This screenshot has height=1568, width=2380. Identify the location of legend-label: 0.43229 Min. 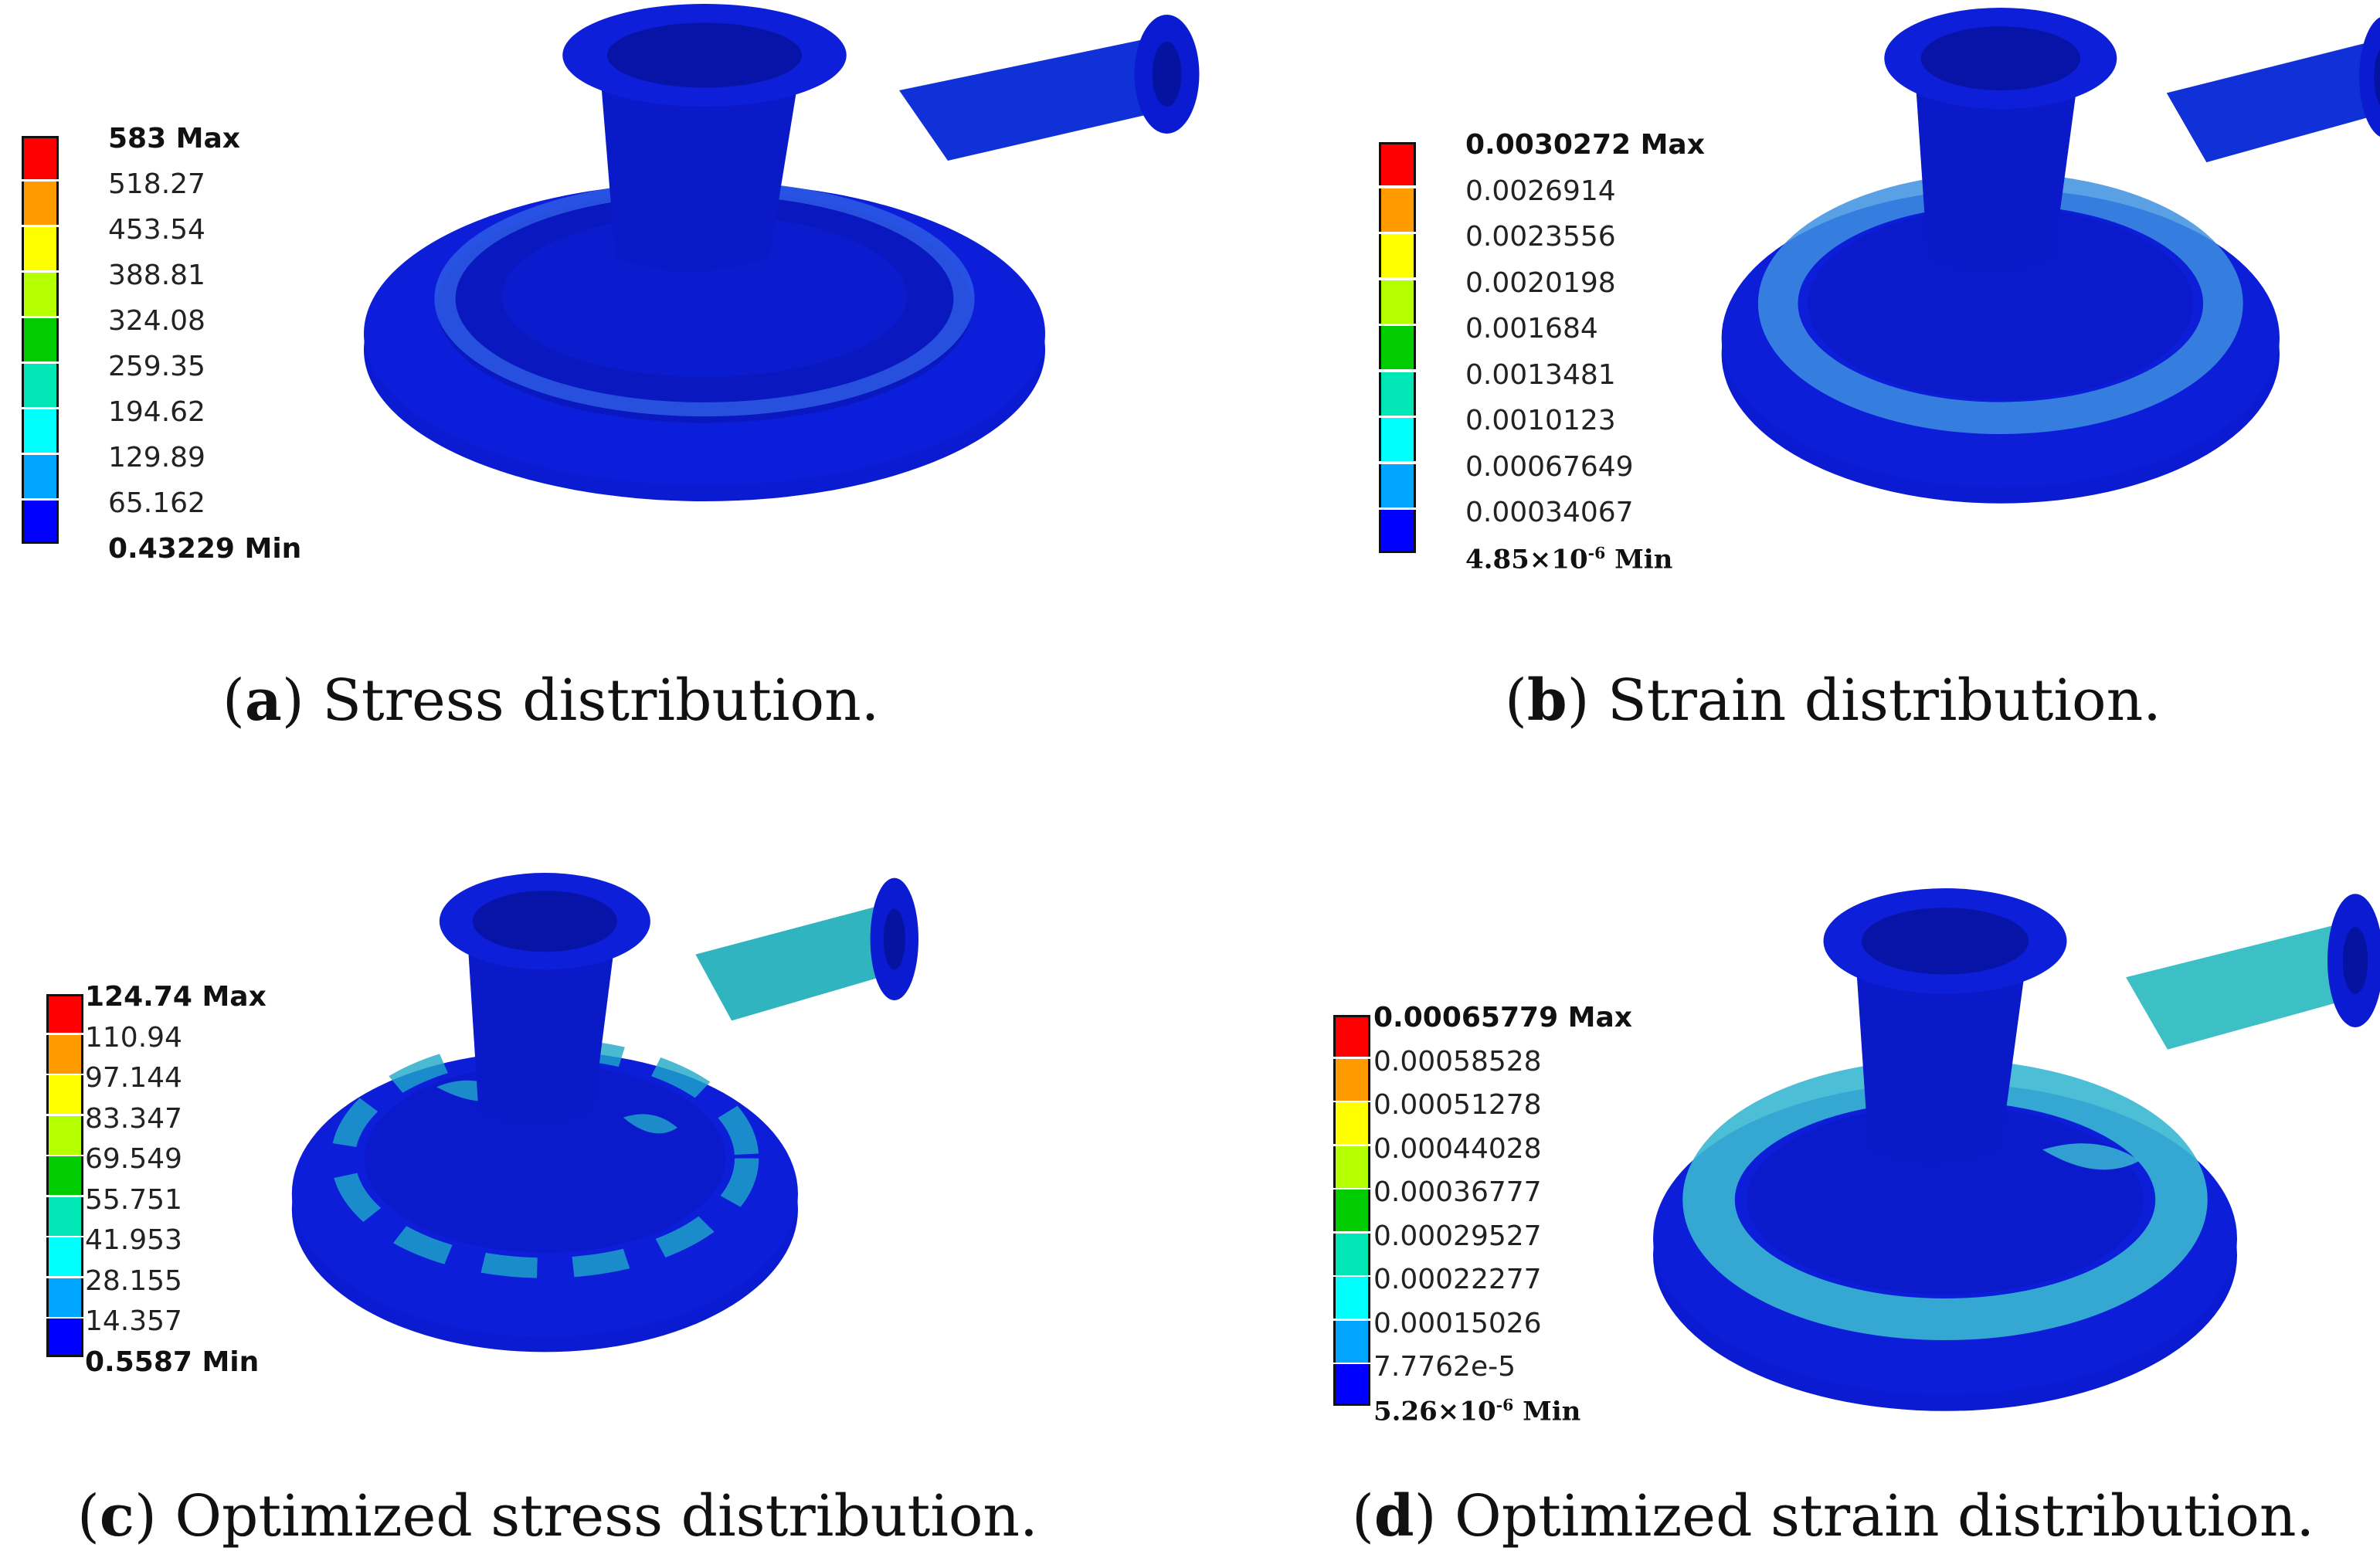
(205, 549).